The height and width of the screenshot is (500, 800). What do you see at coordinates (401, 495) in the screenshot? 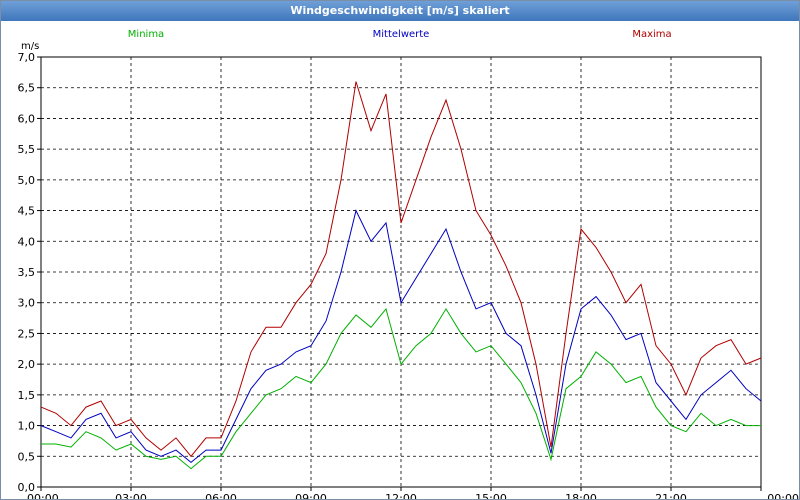
I see `x-tick-time: 12:00` at bounding box center [401, 495].